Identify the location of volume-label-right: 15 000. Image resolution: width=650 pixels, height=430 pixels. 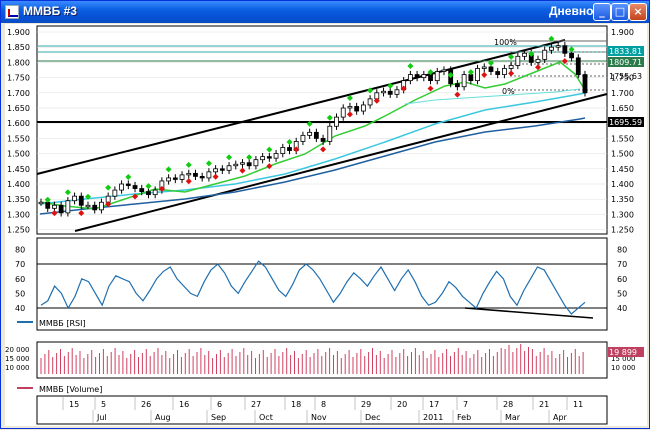
(623, 359).